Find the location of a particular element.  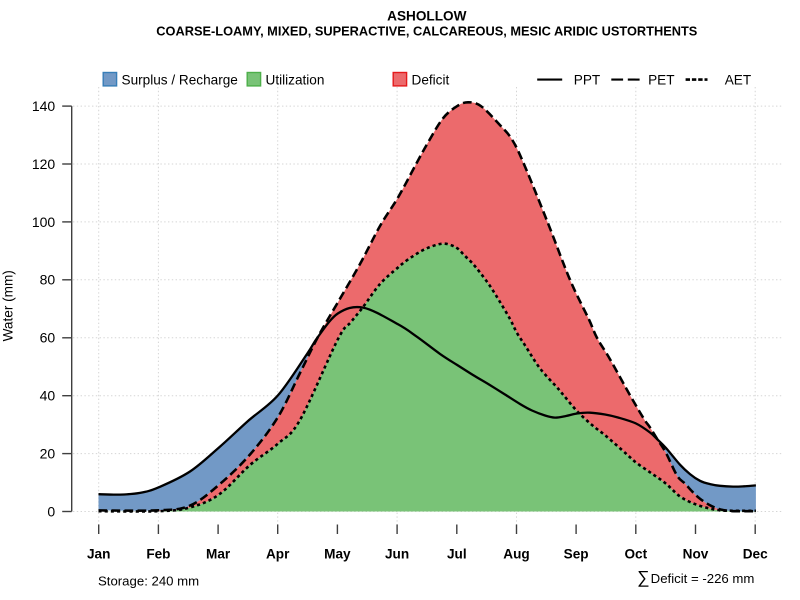

svg-text: AET is located at coordinates (738, 80).